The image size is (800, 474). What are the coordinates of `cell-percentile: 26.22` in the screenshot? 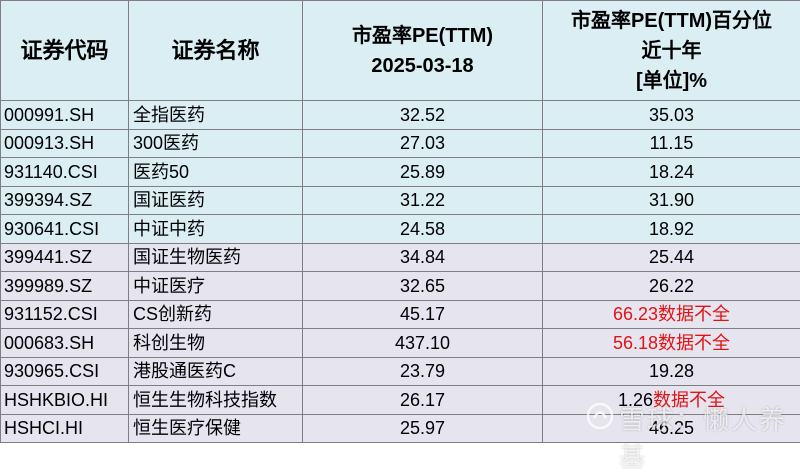 It's located at (671, 286).